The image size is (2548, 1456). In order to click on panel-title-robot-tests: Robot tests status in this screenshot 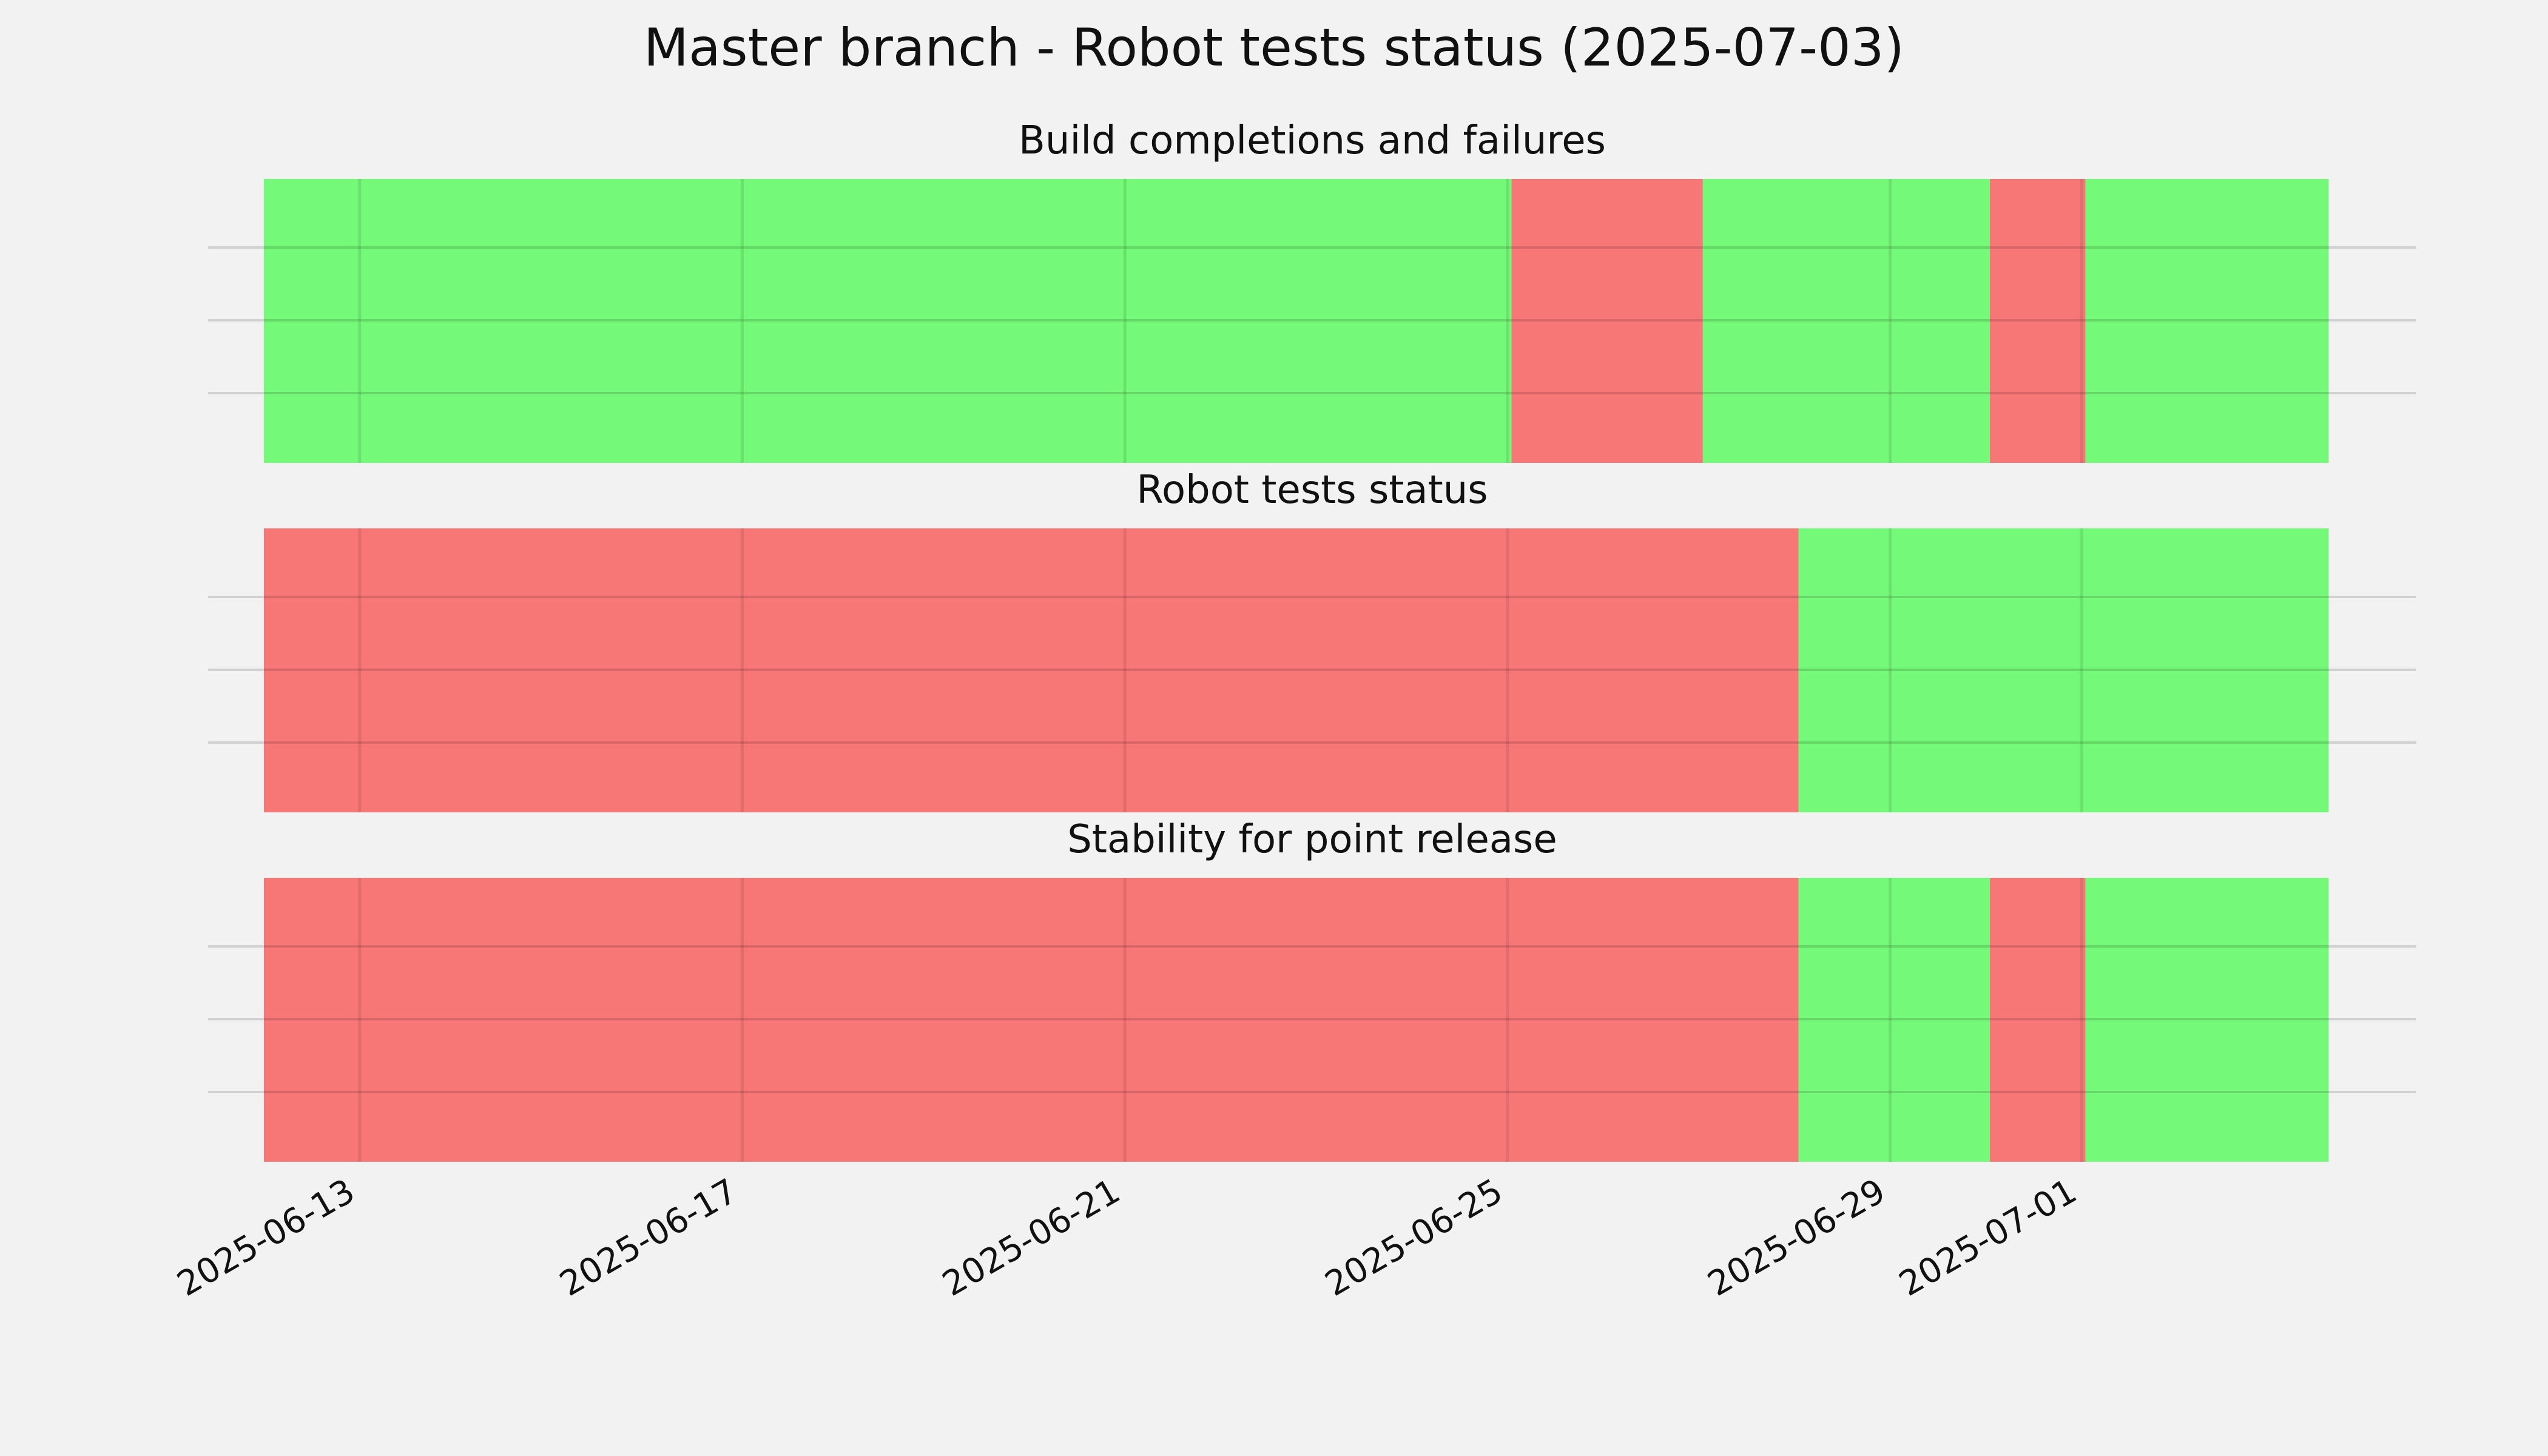, I will do `click(1312, 490)`.